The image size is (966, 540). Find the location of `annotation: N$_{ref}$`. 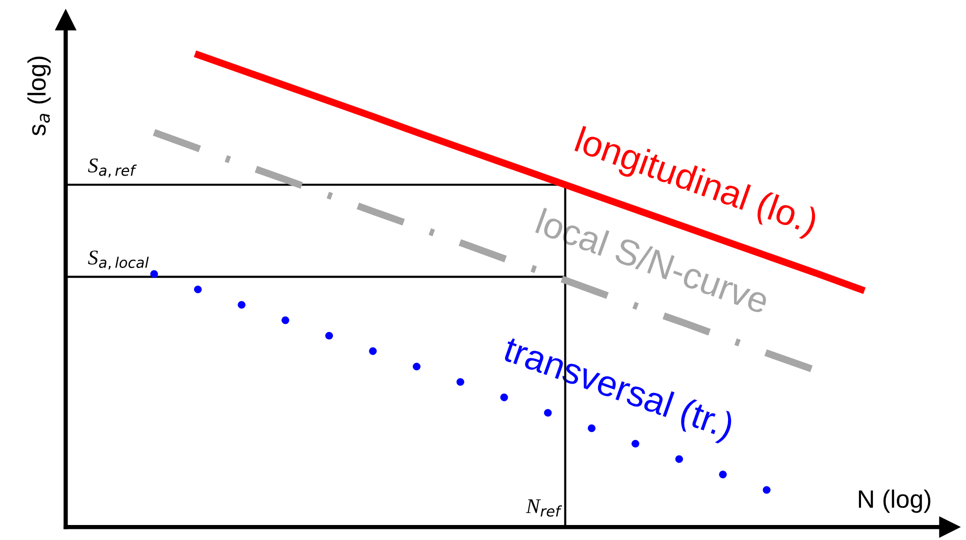

annotation: N$_{ref}$ is located at coordinates (544, 508).